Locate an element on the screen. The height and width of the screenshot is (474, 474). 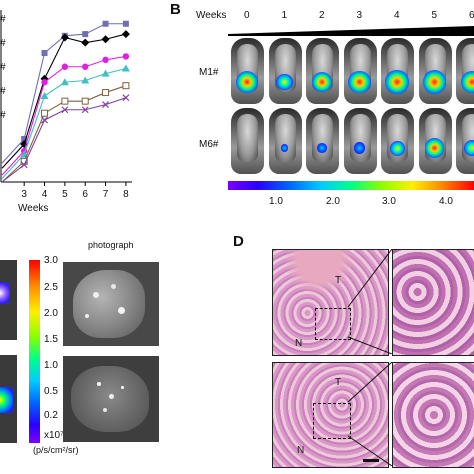
point-triangle-w6 is located at coordinates (85, 80).